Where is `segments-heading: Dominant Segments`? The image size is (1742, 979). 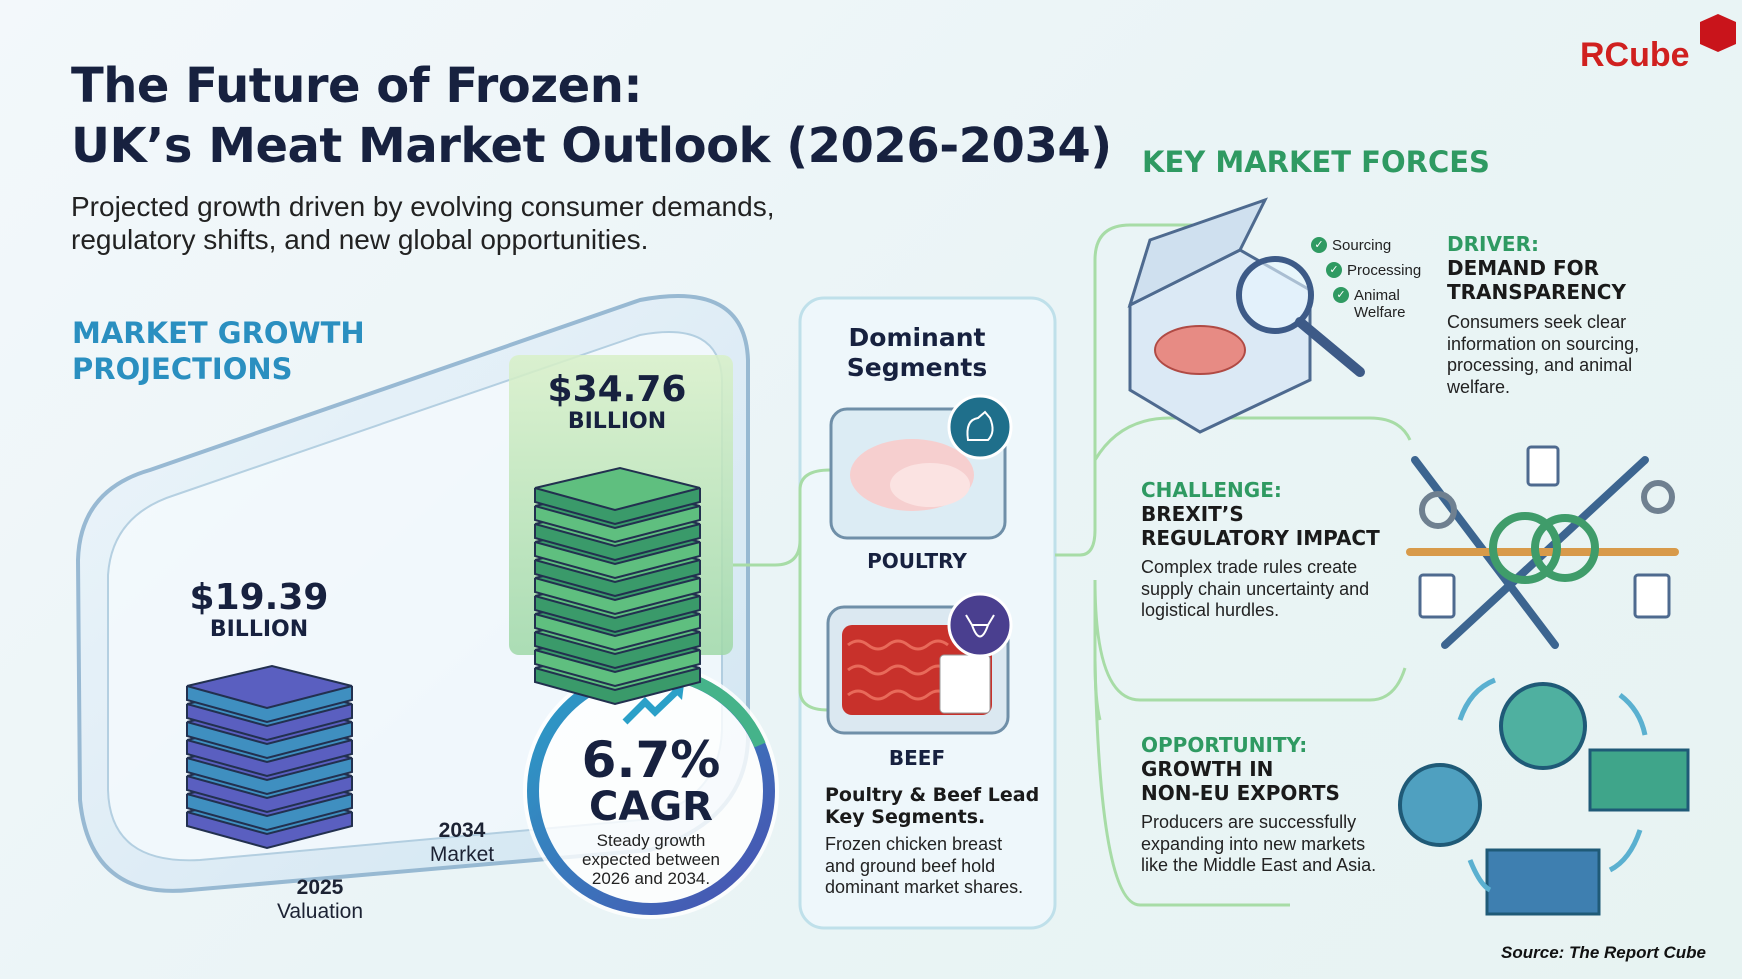 segments-heading: Dominant Segments is located at coordinates (917, 352).